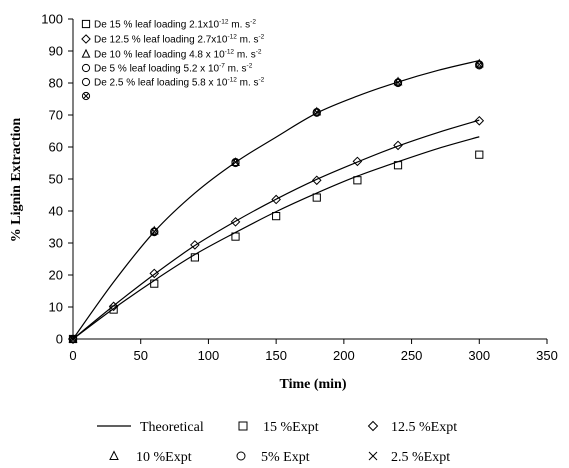  What do you see at coordinates (285, 457) in the screenshot?
I see `legend-bottom-label: 5% Expt` at bounding box center [285, 457].